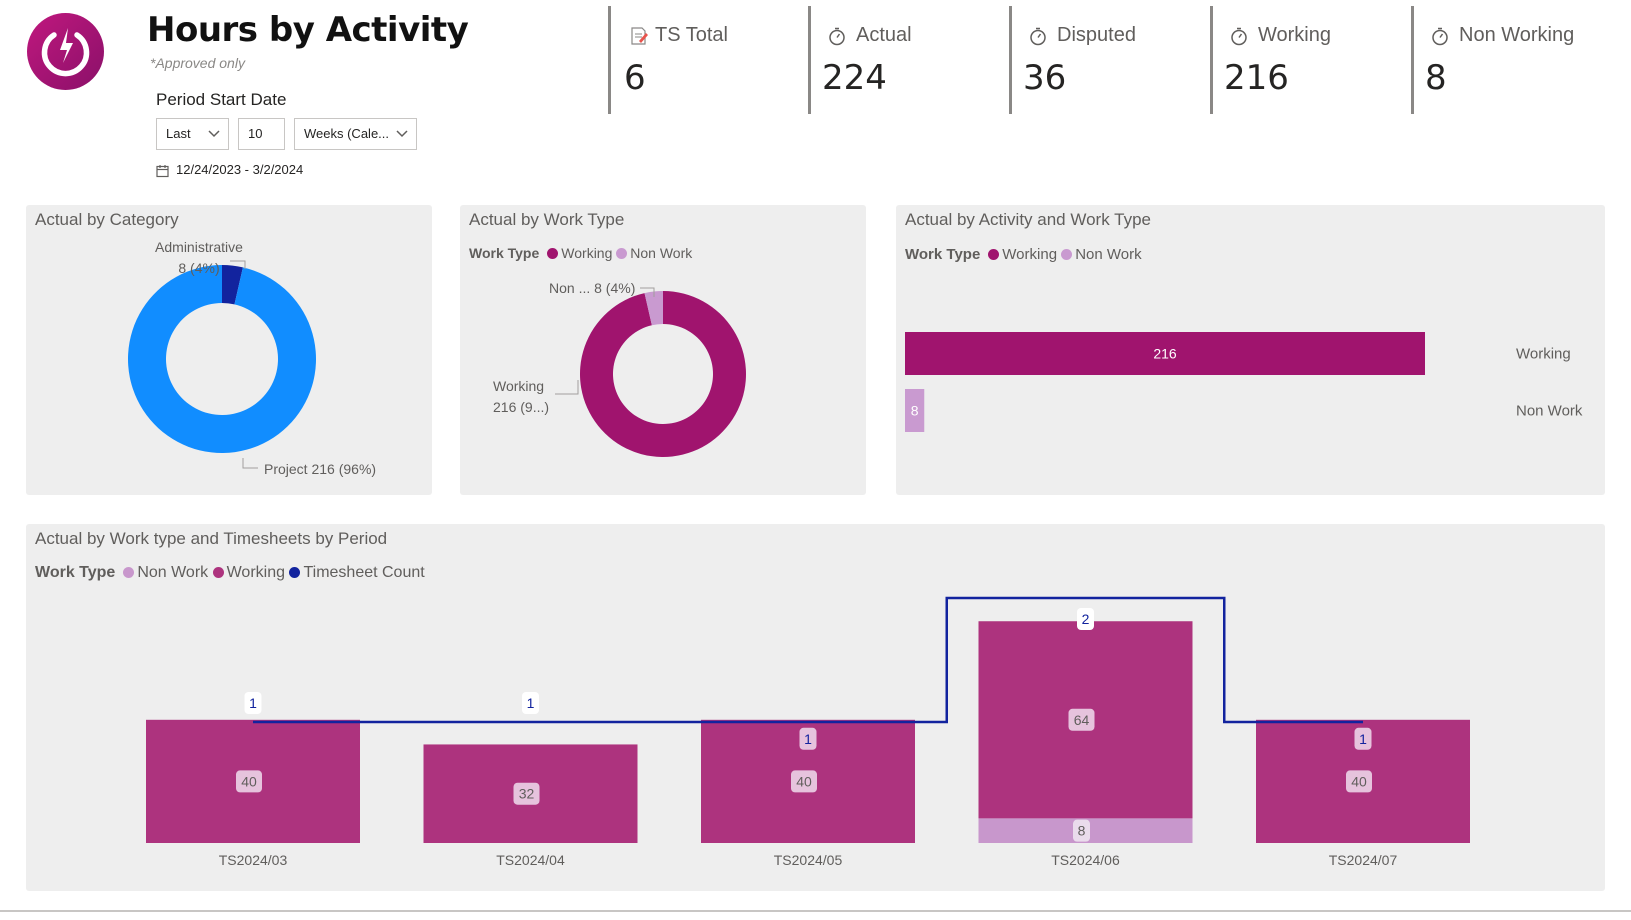 Image resolution: width=1631 pixels, height=920 pixels. What do you see at coordinates (198, 268) in the screenshot?
I see `admin-label-value: 8 (4%)` at bounding box center [198, 268].